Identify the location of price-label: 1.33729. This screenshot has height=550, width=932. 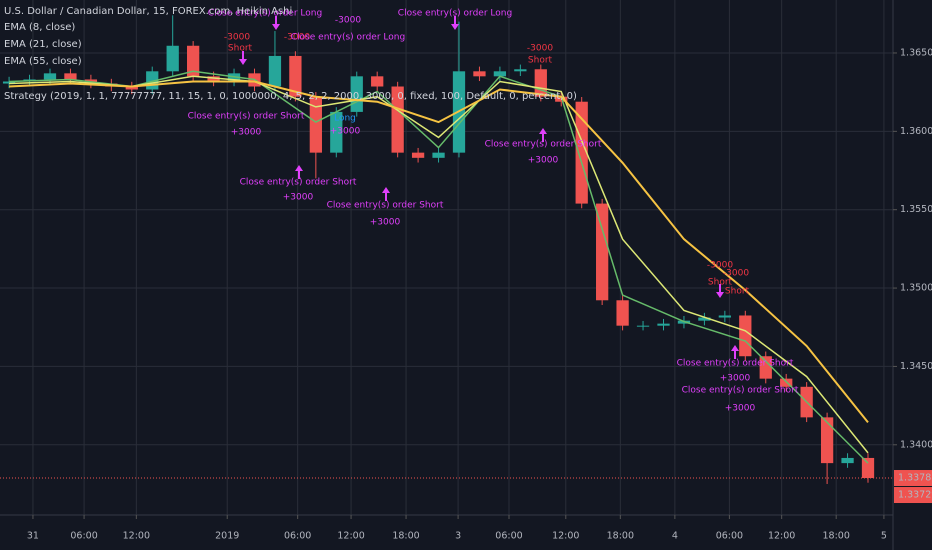
(915, 495).